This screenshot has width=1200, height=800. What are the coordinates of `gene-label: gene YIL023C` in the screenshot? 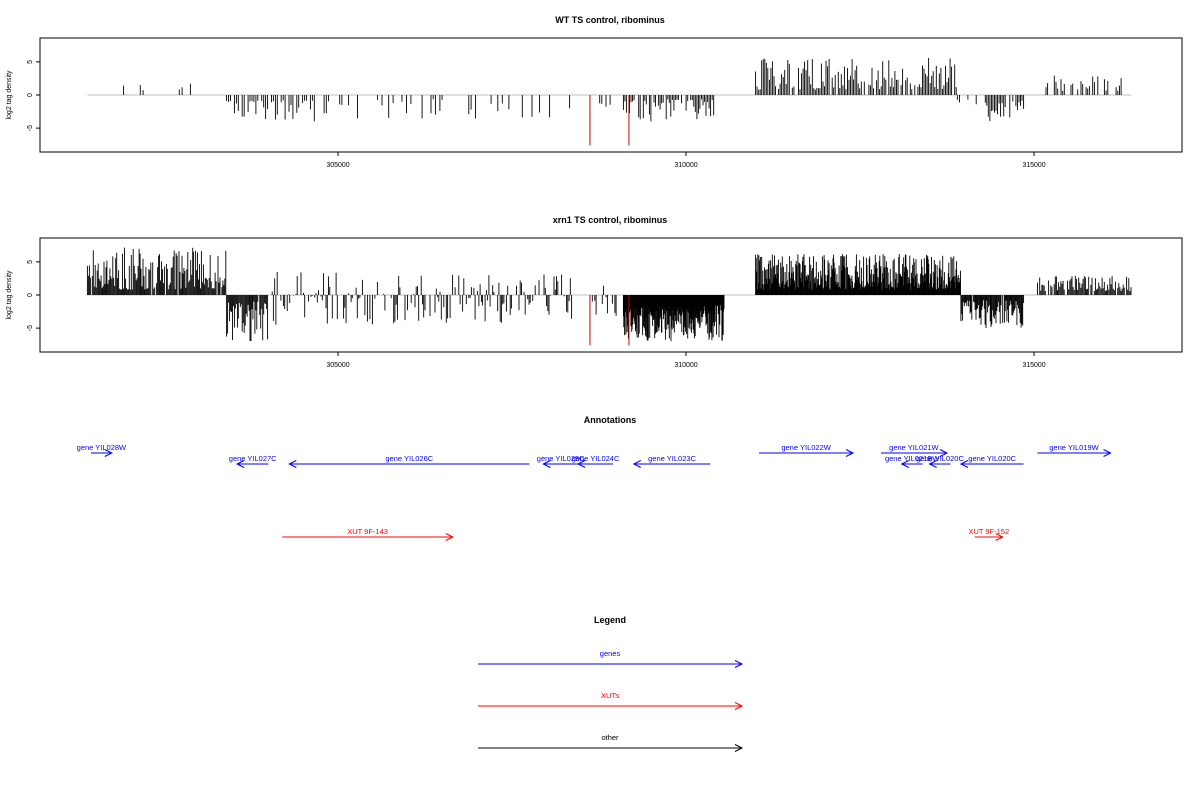 It's located at (672, 458).